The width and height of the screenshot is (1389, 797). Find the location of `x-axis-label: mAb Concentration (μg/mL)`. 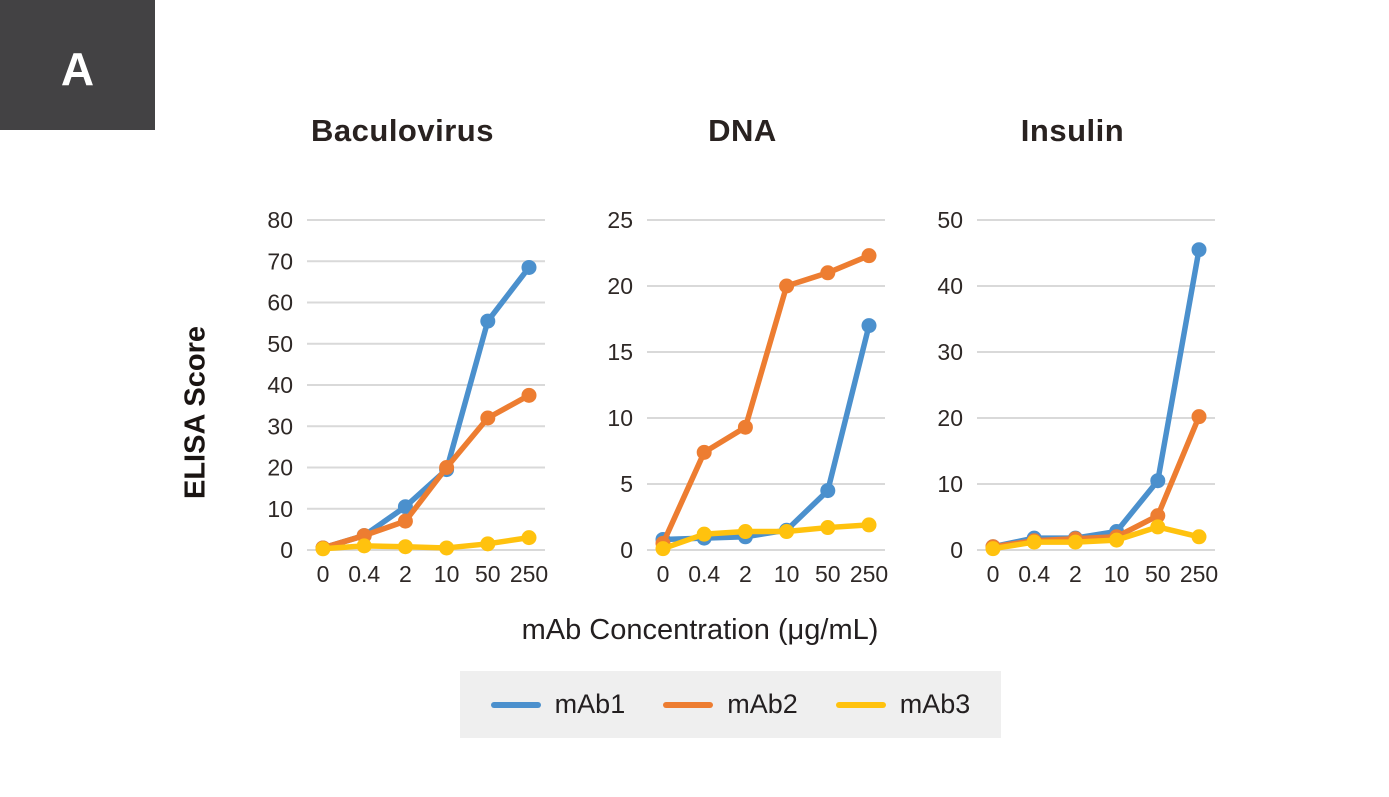

x-axis-label: mAb Concentration (μg/mL) is located at coordinates (700, 630).